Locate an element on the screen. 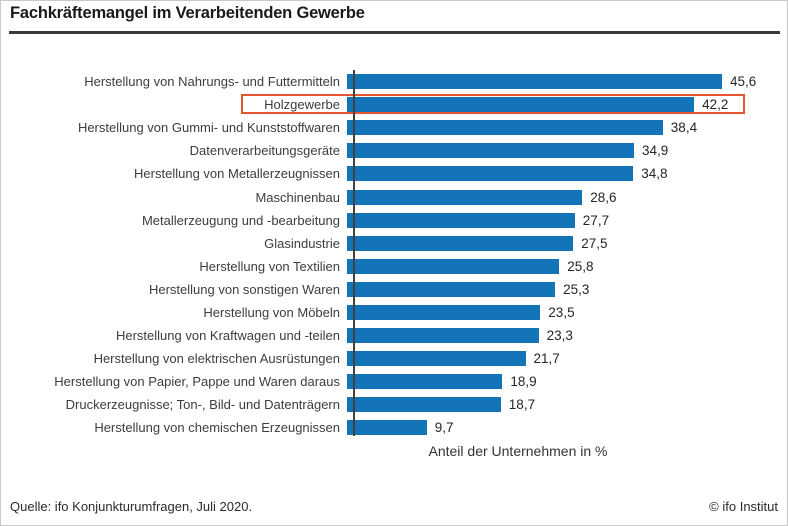 The height and width of the screenshot is (526, 788). chart-row: Datenverarbeitungsgeräte 34,9 is located at coordinates (394, 150).